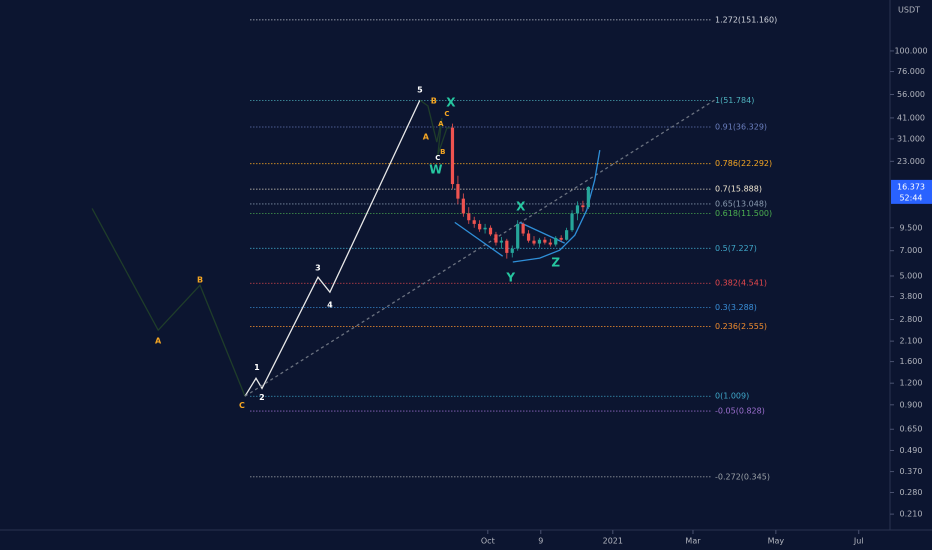 The width and height of the screenshot is (932, 550). Describe the element at coordinates (742, 476) in the screenshot. I see `fib-label: -0.272(0.345)` at that location.